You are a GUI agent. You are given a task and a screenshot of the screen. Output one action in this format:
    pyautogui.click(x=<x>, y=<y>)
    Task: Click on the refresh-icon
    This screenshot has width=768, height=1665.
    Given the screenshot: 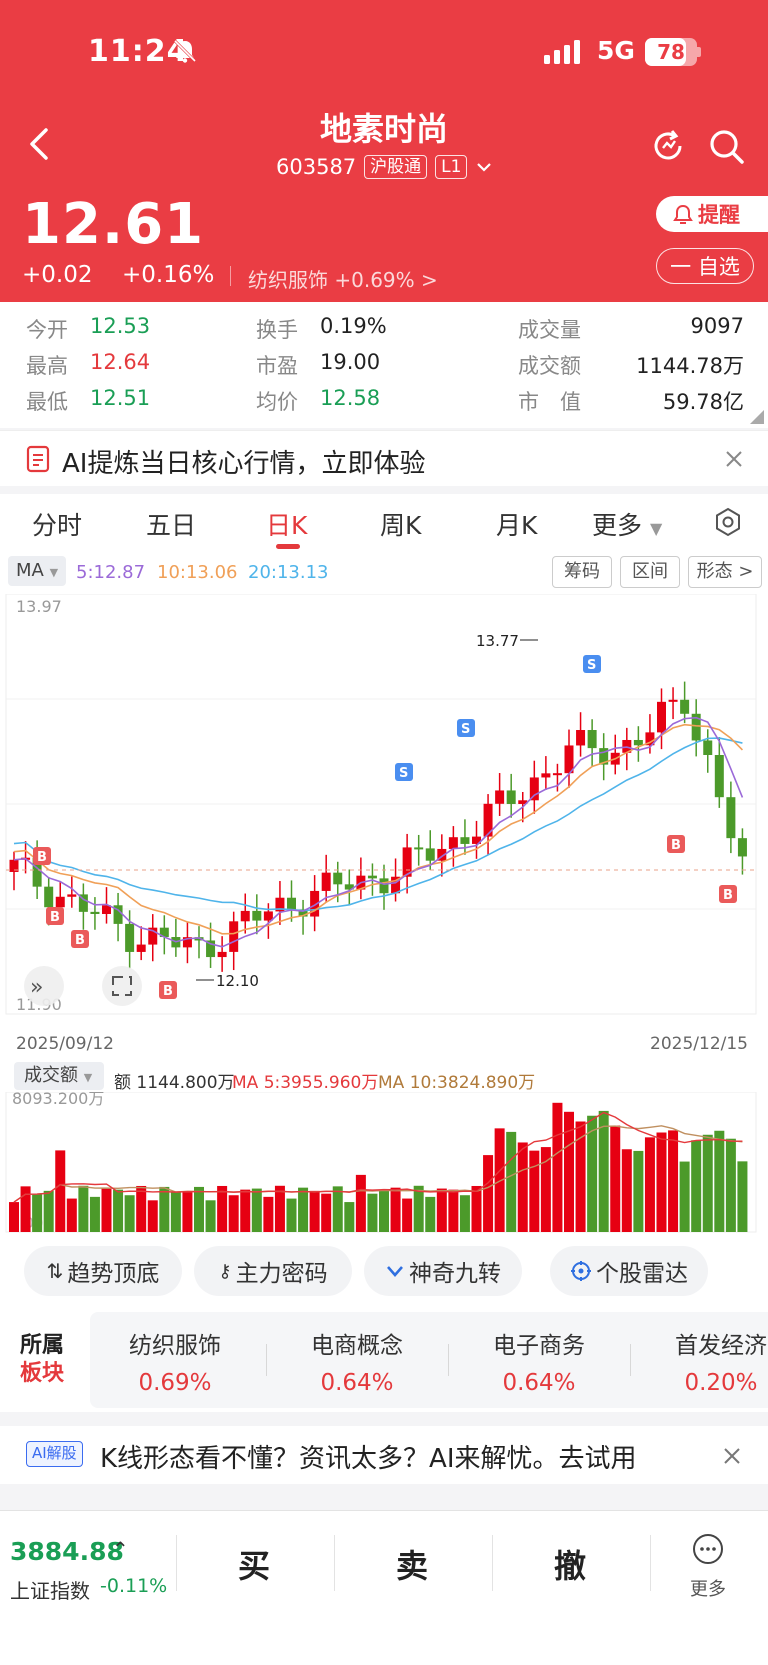 What is the action you would take?
    pyautogui.click(x=668, y=146)
    